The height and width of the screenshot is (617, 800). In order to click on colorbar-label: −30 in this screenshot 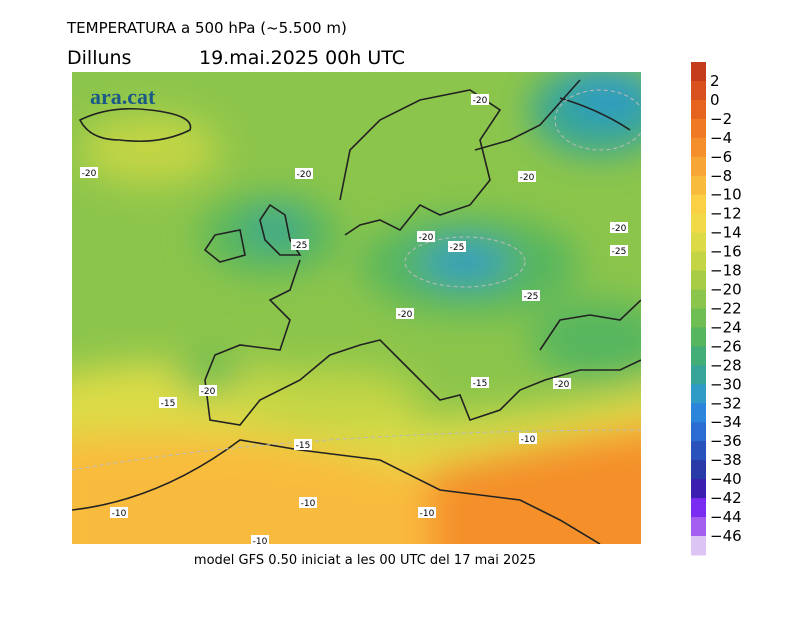, I will do `click(726, 384)`.